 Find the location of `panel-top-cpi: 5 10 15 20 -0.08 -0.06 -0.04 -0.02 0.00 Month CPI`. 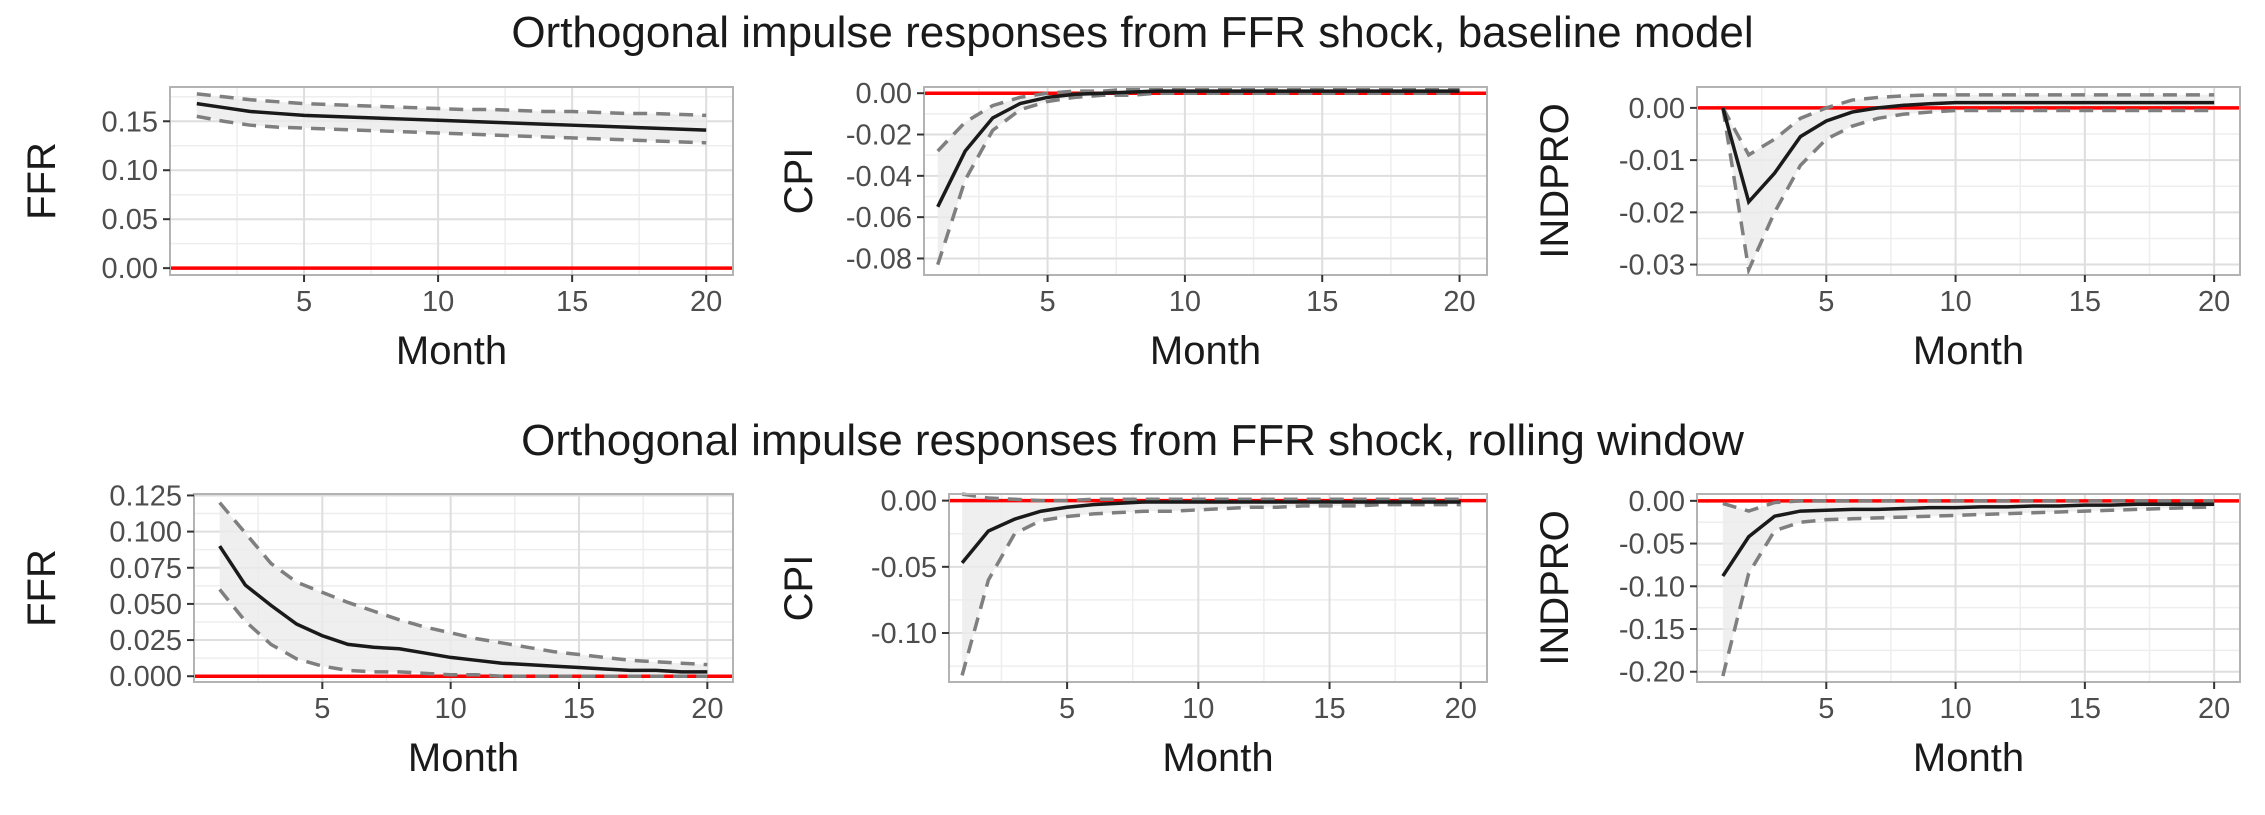

panel-top-cpi: 5 10 15 20 -0.08 -0.06 -0.04 -0.02 0.00 Month CPI is located at coordinates (1132, 225).